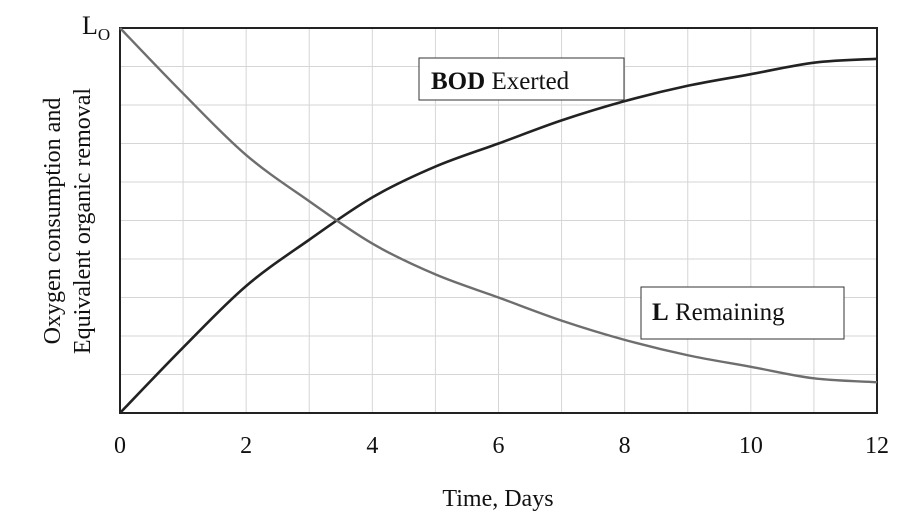  I want to click on bod-exerted-label-text: BOD Exerted, so click(500, 81).